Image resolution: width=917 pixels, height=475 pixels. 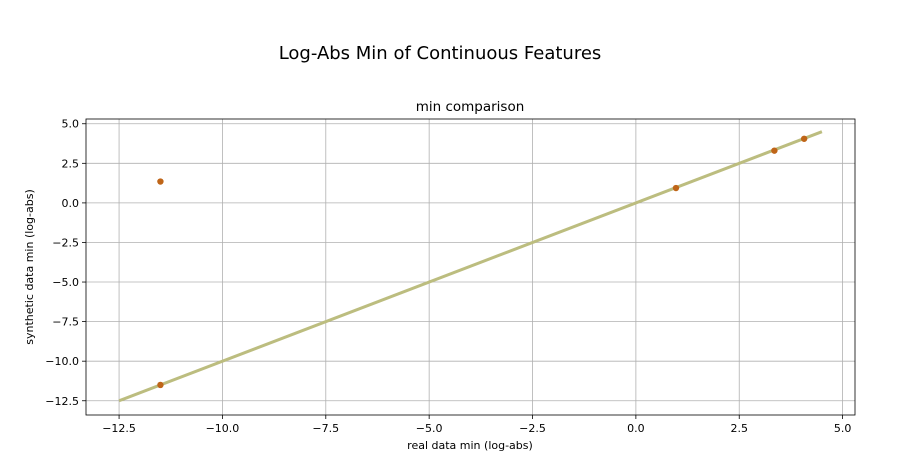 What do you see at coordinates (470, 107) in the screenshot?
I see `chart-title: min comparison` at bounding box center [470, 107].